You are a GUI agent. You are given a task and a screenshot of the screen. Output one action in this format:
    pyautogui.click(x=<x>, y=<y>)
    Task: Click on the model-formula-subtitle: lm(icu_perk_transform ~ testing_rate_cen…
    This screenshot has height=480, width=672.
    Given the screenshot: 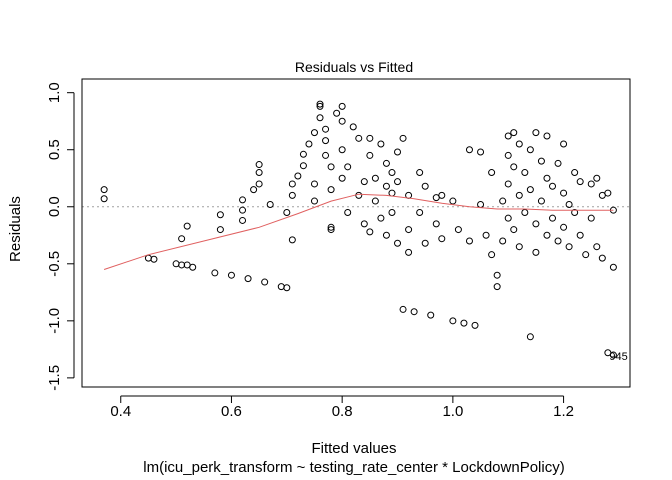 What is the action you would take?
    pyautogui.click(x=353, y=467)
    